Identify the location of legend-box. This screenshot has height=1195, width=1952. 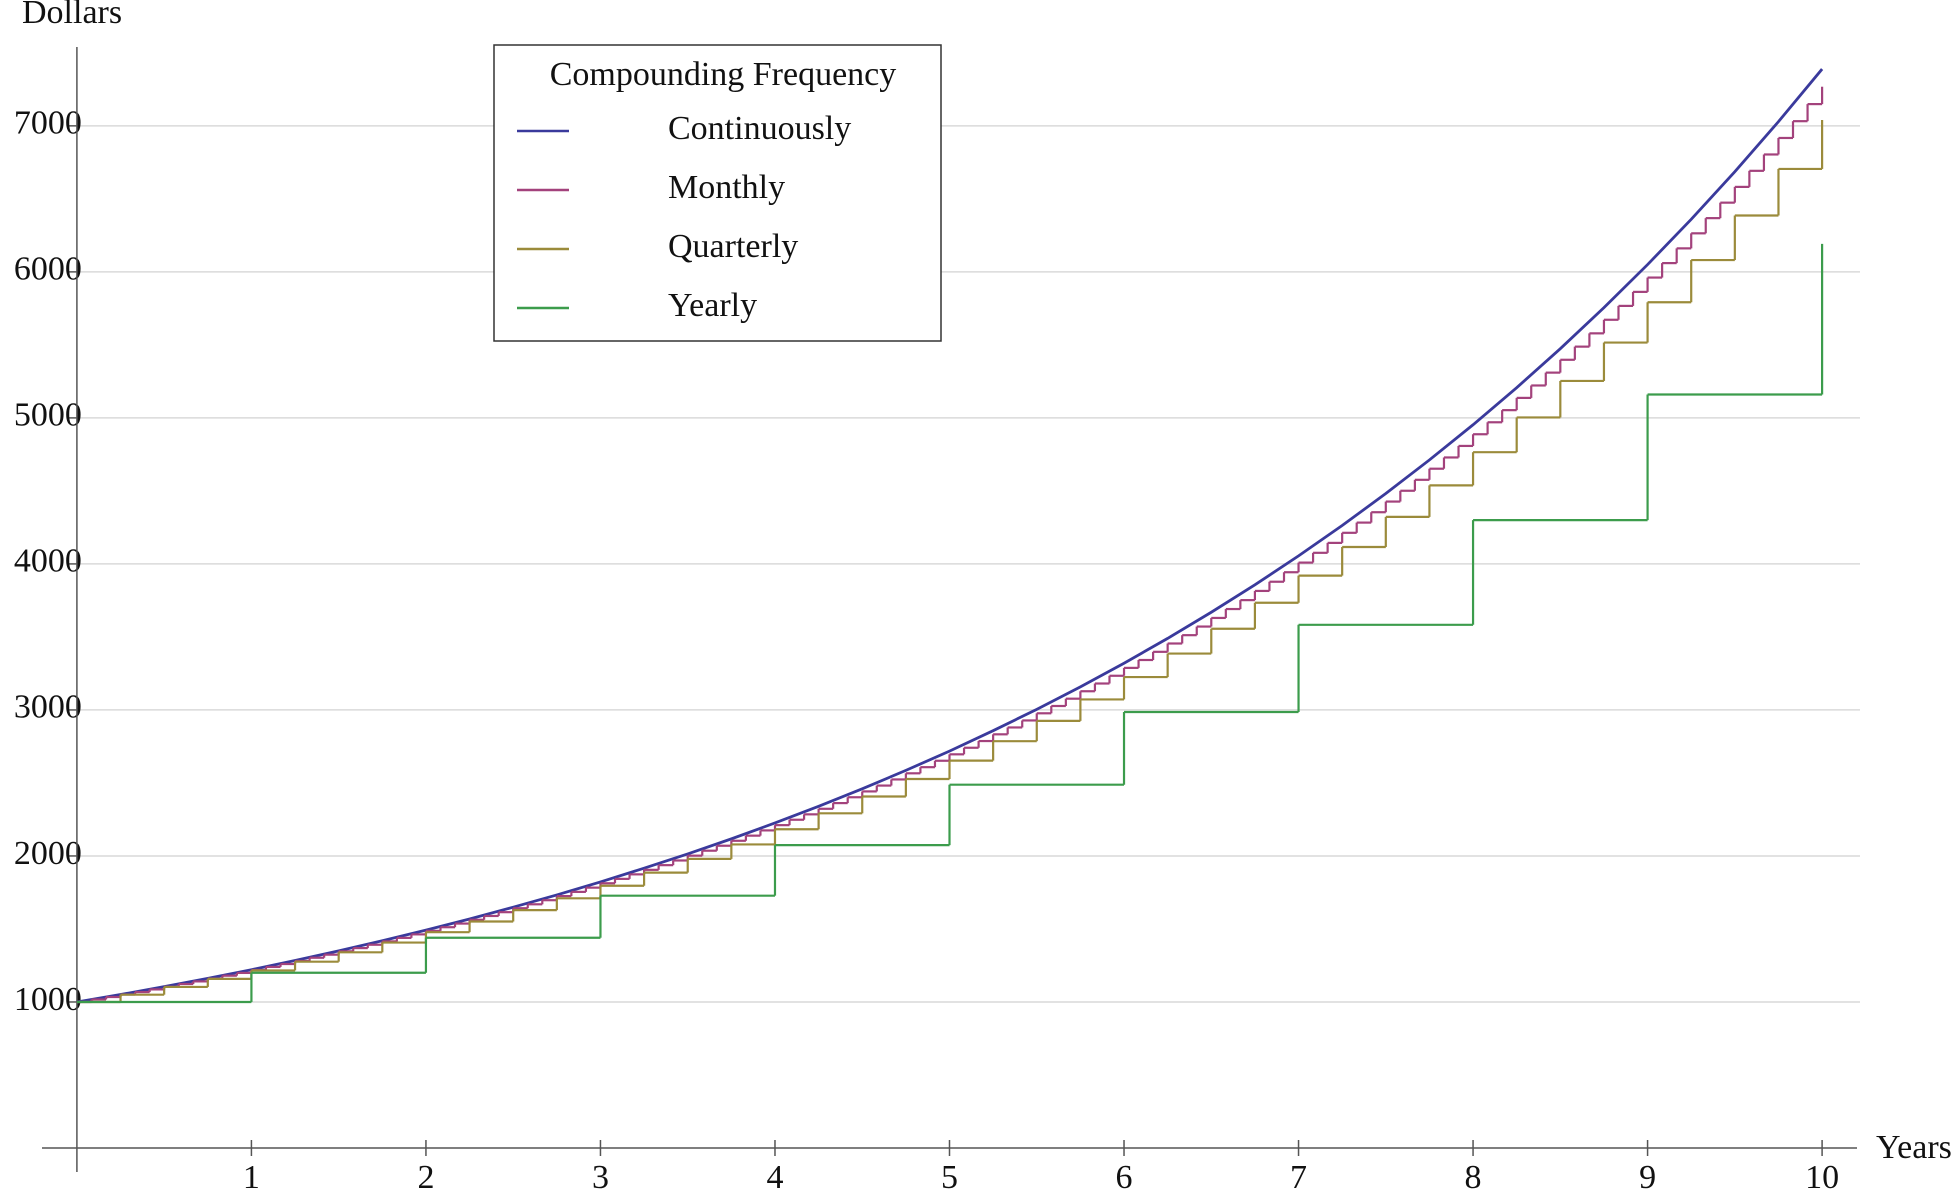
(717, 193).